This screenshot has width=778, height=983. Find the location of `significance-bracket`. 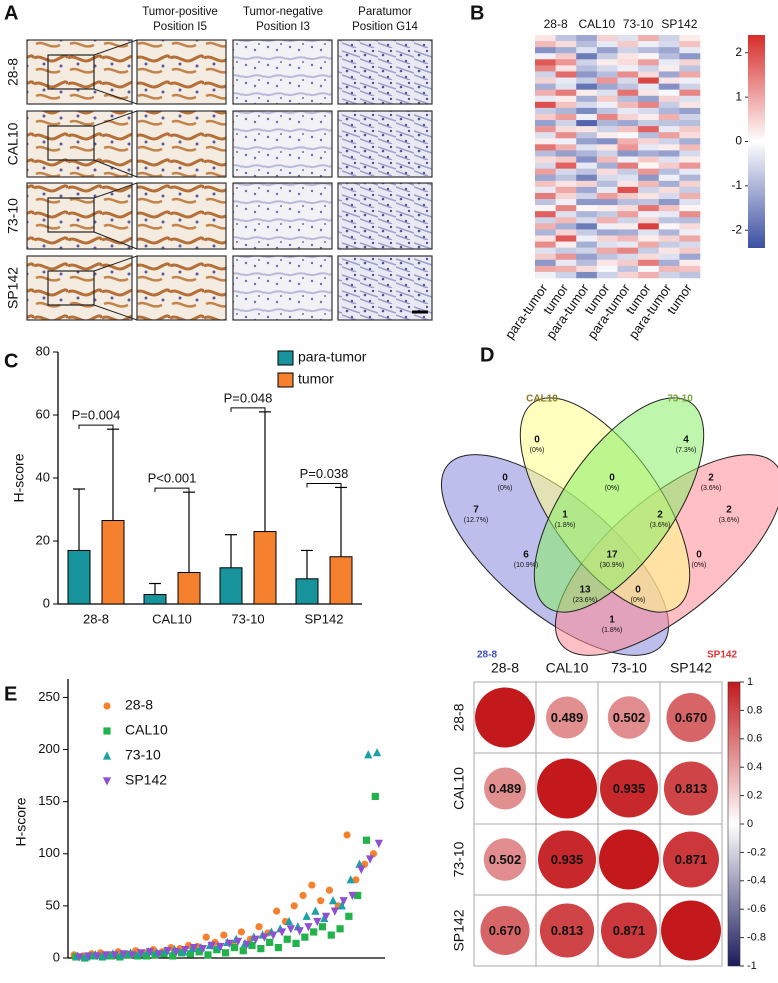

significance-bracket is located at coordinates (324, 485).